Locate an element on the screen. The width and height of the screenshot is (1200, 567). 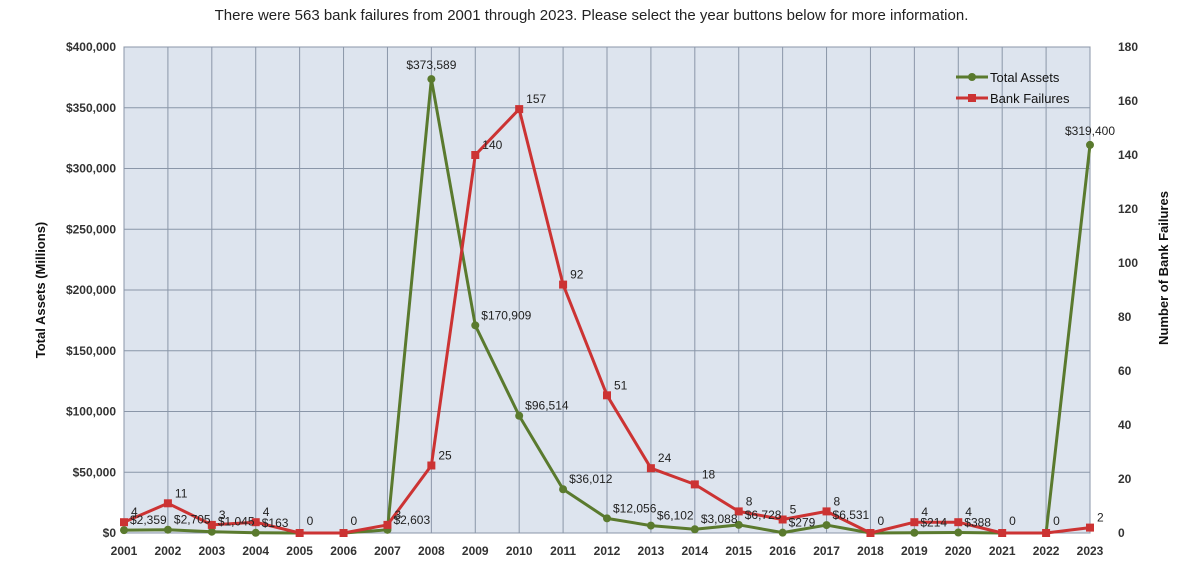
x-tick-label: 2023 is located at coordinates (1090, 551).